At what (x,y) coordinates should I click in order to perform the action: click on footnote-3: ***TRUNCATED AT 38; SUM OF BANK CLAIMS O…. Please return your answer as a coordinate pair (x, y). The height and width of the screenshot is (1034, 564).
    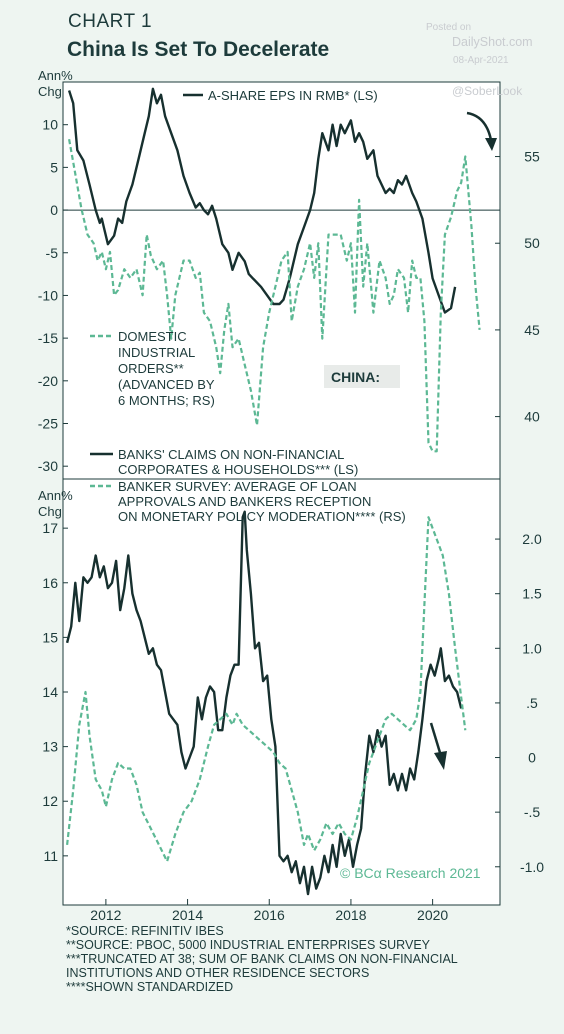
    Looking at the image, I should click on (262, 959).